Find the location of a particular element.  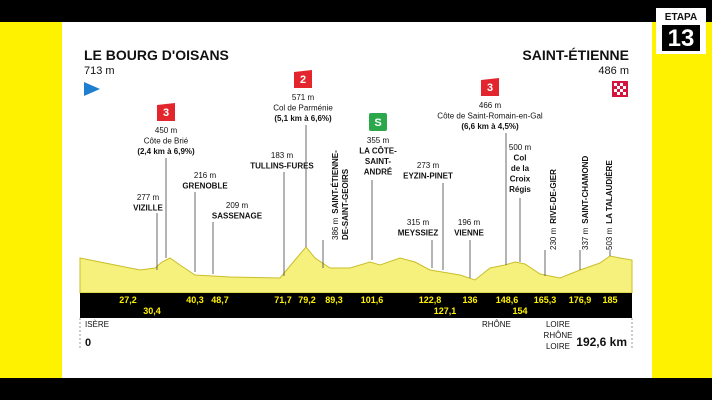

waypoint-label: 503 m LA TALAUDIÈRE is located at coordinates (609, 205).